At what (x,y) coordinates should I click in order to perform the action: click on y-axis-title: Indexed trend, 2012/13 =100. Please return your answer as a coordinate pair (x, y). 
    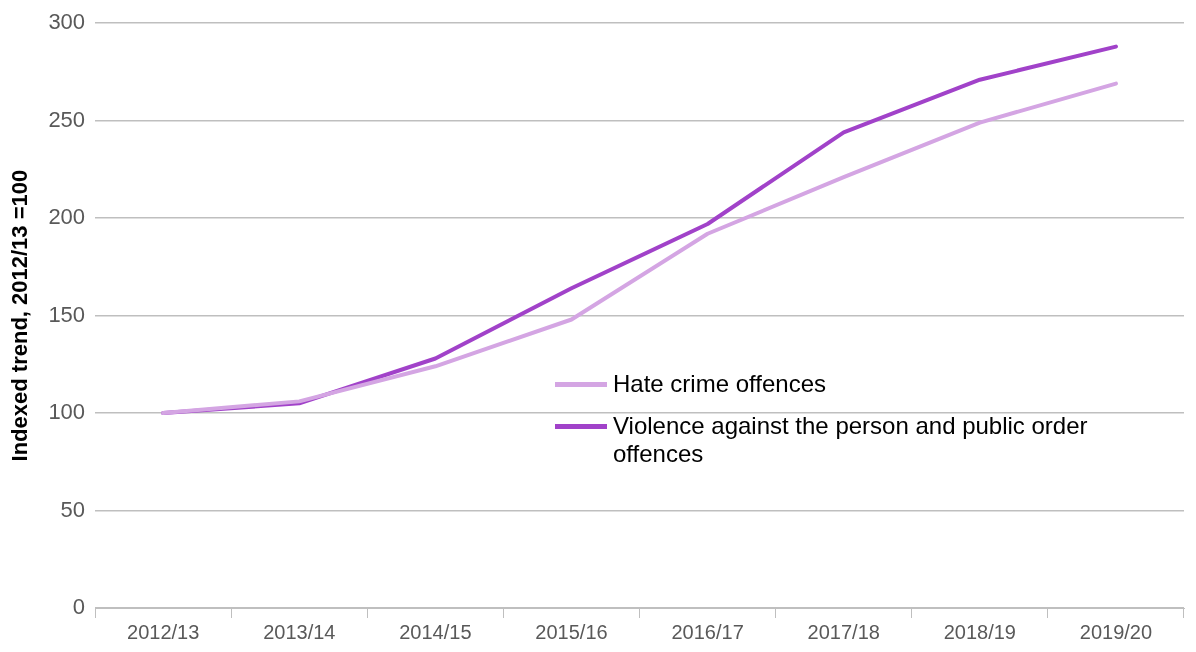
    Looking at the image, I should click on (20, 315).